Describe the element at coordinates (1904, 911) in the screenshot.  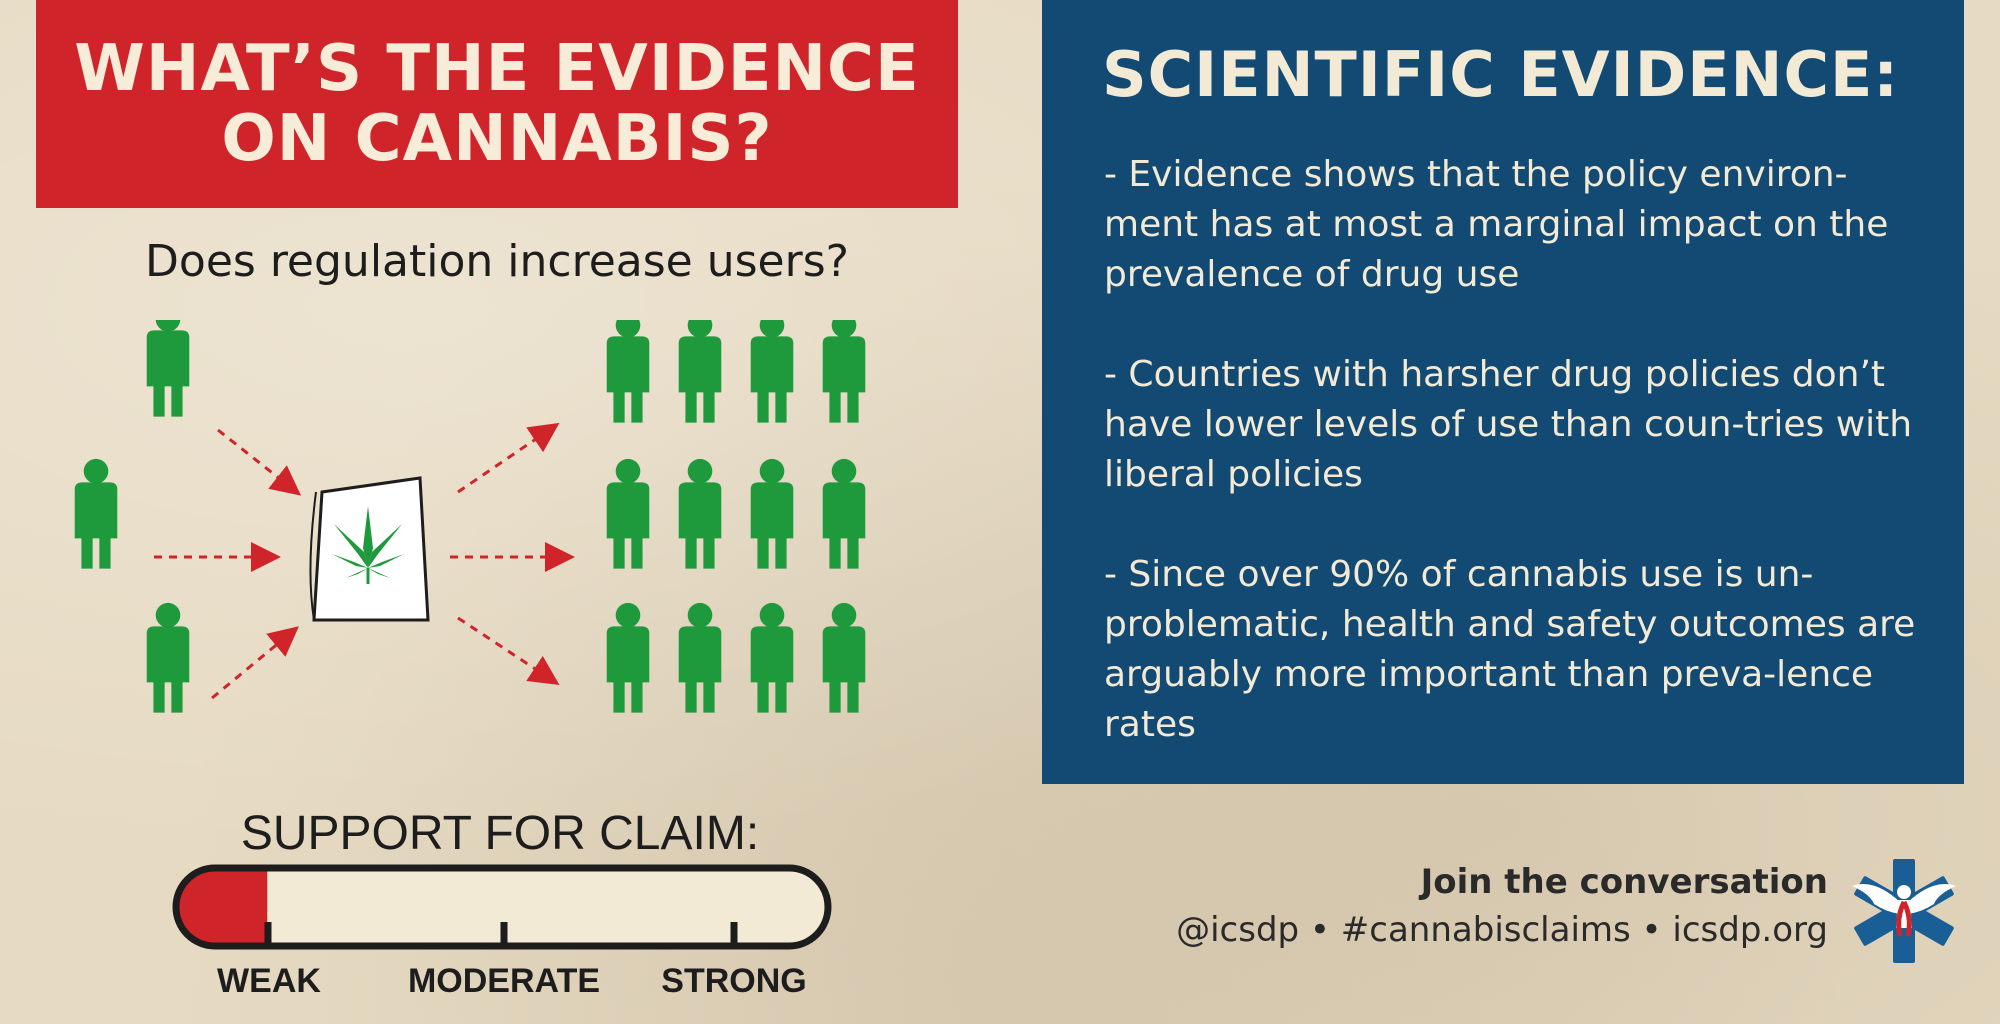
I see `icsdp-logo-icon` at that location.